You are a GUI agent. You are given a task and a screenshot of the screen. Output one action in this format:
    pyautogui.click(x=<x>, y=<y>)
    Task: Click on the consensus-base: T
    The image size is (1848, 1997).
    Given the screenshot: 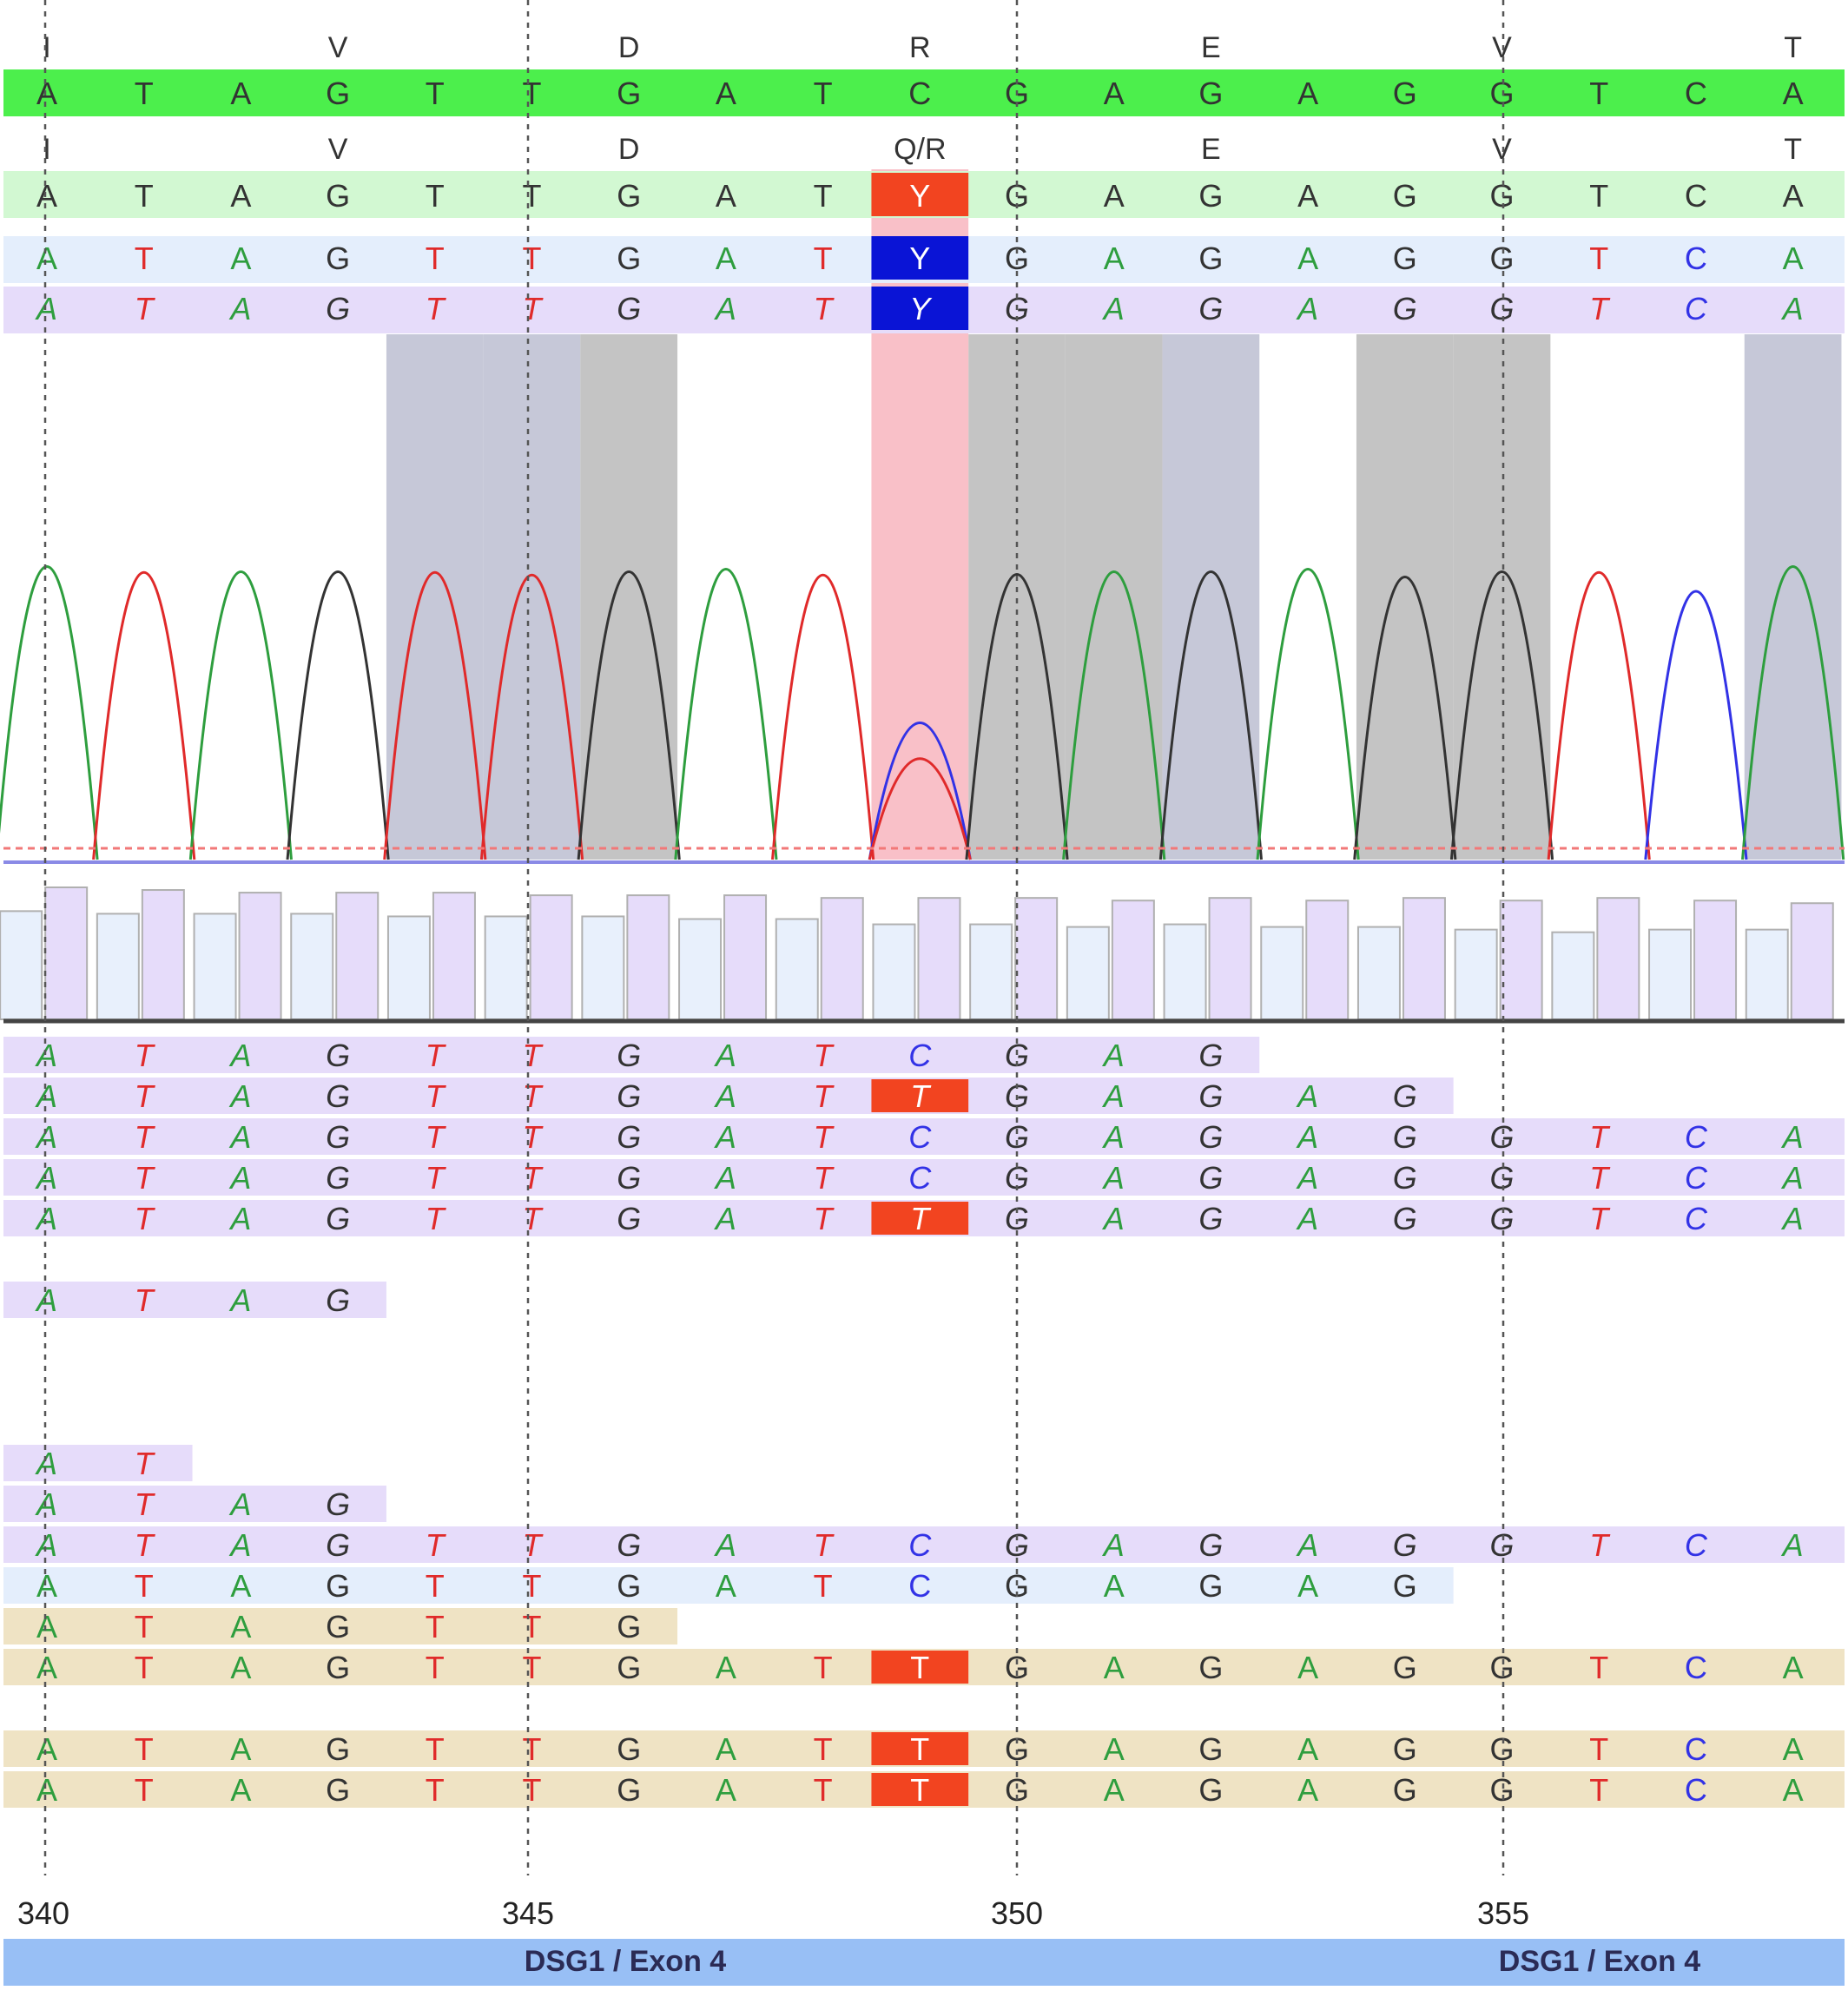 What is the action you would take?
    pyautogui.click(x=436, y=196)
    